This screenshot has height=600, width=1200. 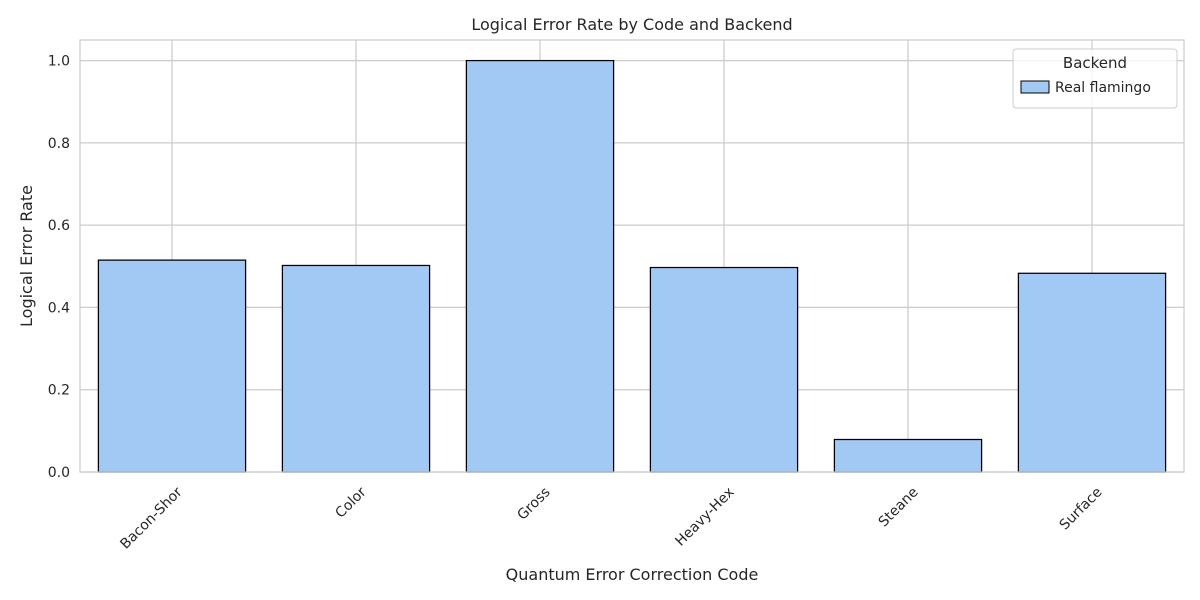 What do you see at coordinates (704, 516) in the screenshot?
I see `x-tick-label: Heavy-Hex` at bounding box center [704, 516].